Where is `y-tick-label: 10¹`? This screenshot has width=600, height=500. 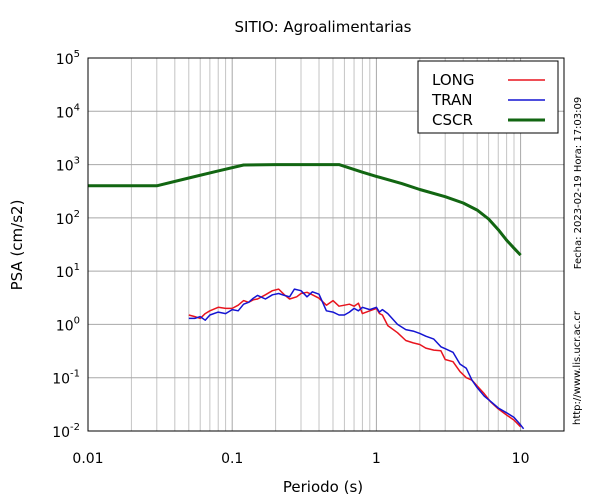 y-tick-label: 10¹ is located at coordinates (68, 271).